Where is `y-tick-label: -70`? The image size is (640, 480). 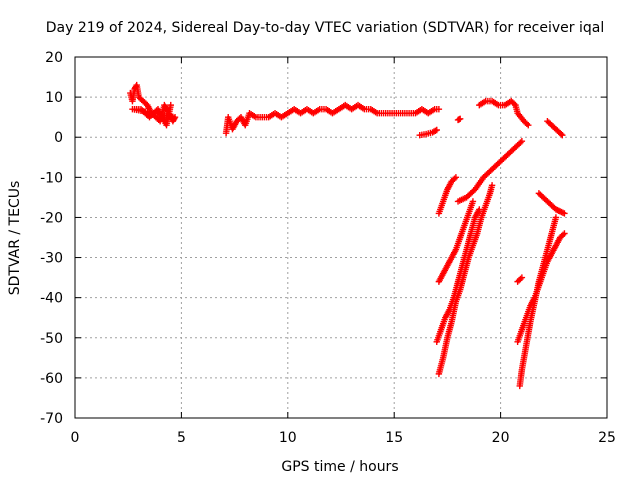 y-tick-label: -70 is located at coordinates (51, 419).